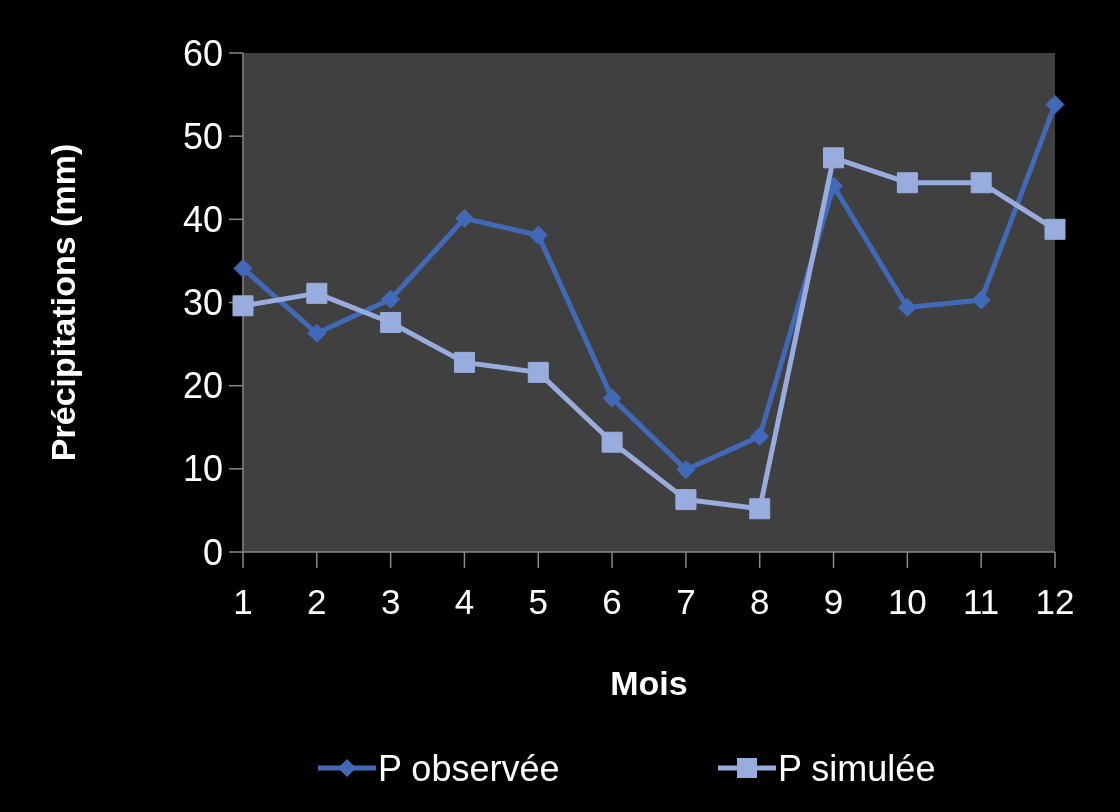 This screenshot has height=812, width=1120. Describe the element at coordinates (202, 469) in the screenshot. I see `y-tick-label: 10` at that location.